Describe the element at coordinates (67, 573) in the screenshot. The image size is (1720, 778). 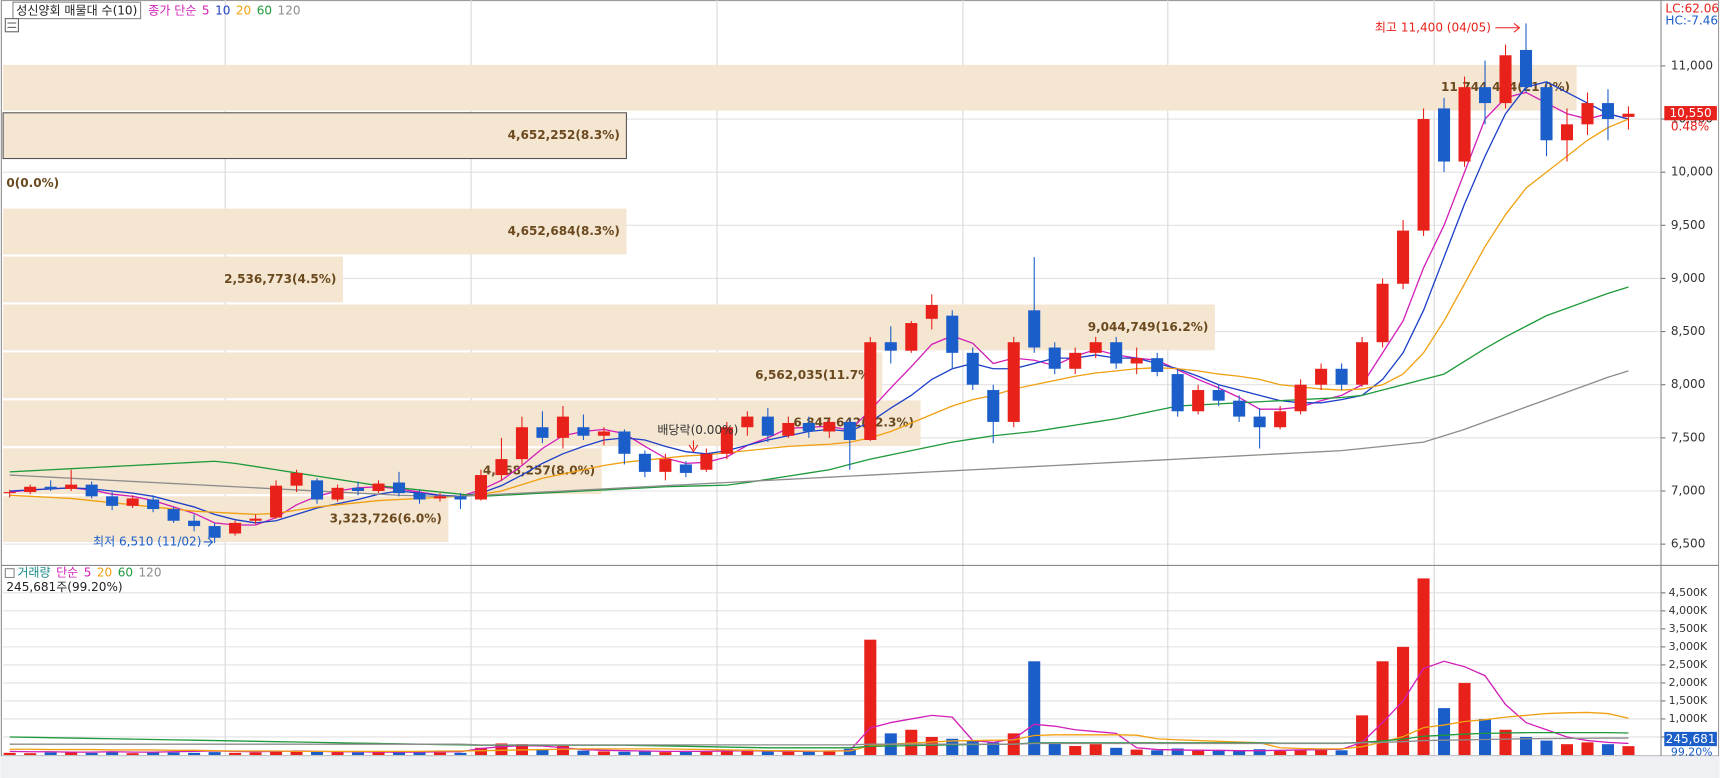
I see `legend-label: 단순` at that location.